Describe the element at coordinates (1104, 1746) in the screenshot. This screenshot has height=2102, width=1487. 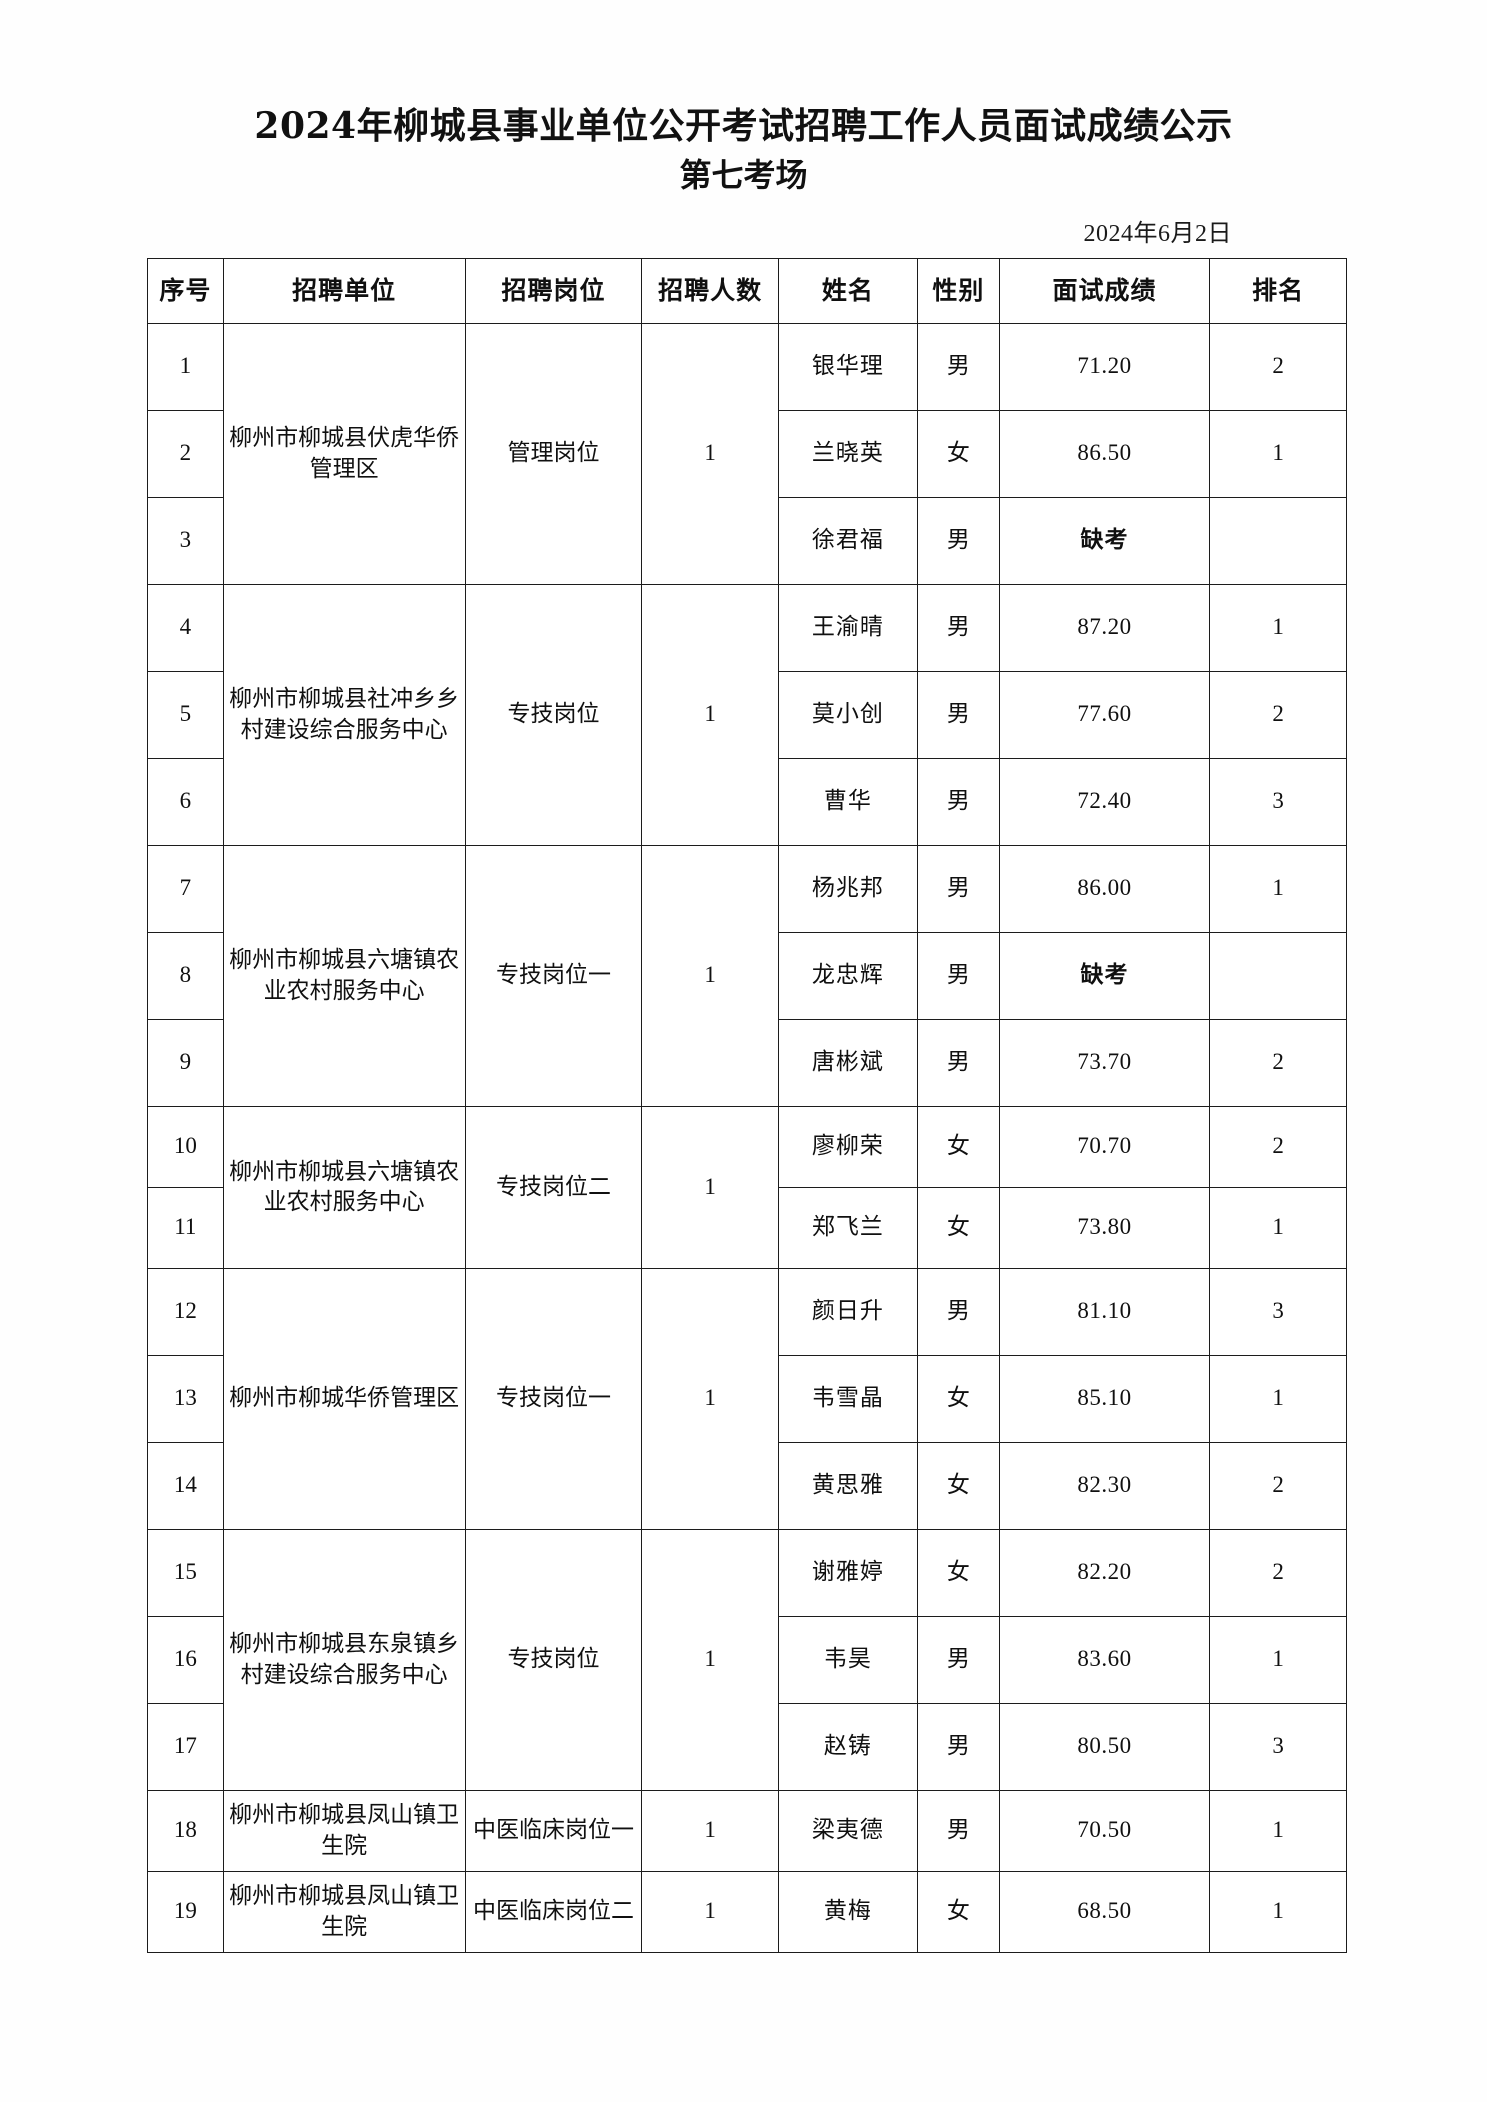
I see `cell-score: 80.50` at that location.